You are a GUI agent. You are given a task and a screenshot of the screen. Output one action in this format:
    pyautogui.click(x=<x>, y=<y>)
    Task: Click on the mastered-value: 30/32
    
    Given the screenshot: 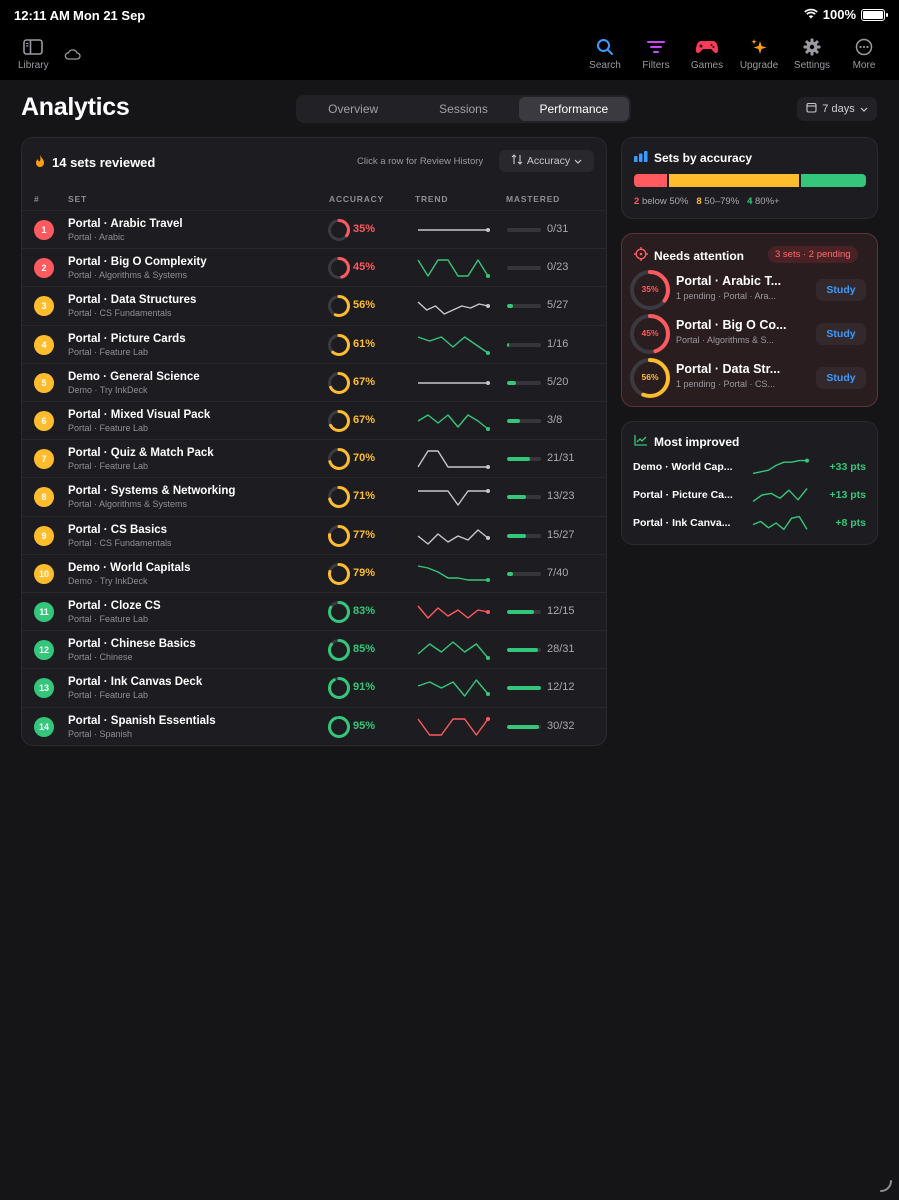 What is the action you would take?
    pyautogui.click(x=561, y=725)
    